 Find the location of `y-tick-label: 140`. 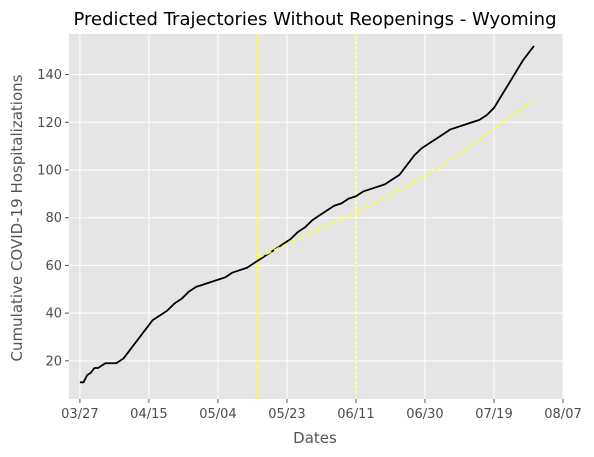

y-tick-label: 140 is located at coordinates (49, 75).